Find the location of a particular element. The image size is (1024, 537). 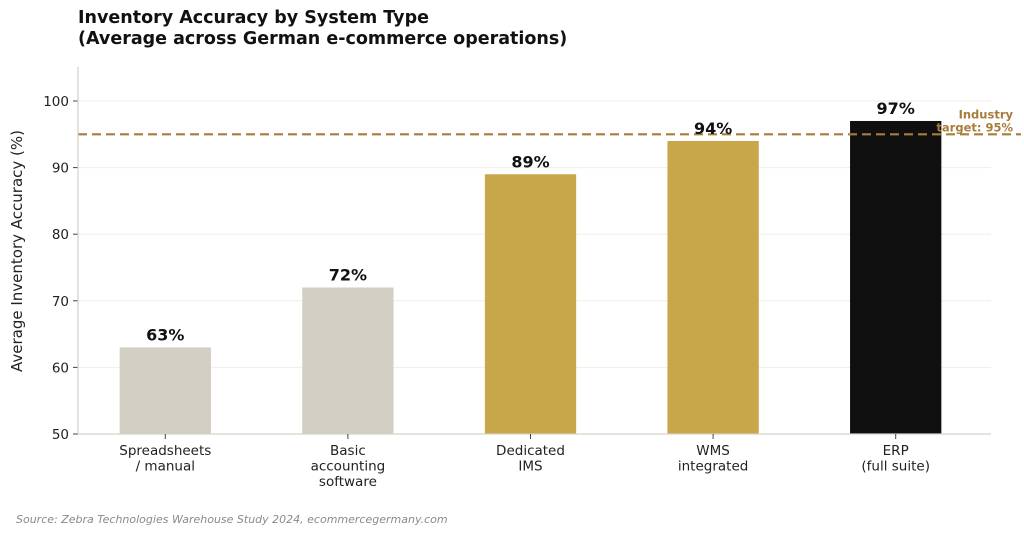

y-tick-label-100: 100 is located at coordinates (56, 102).